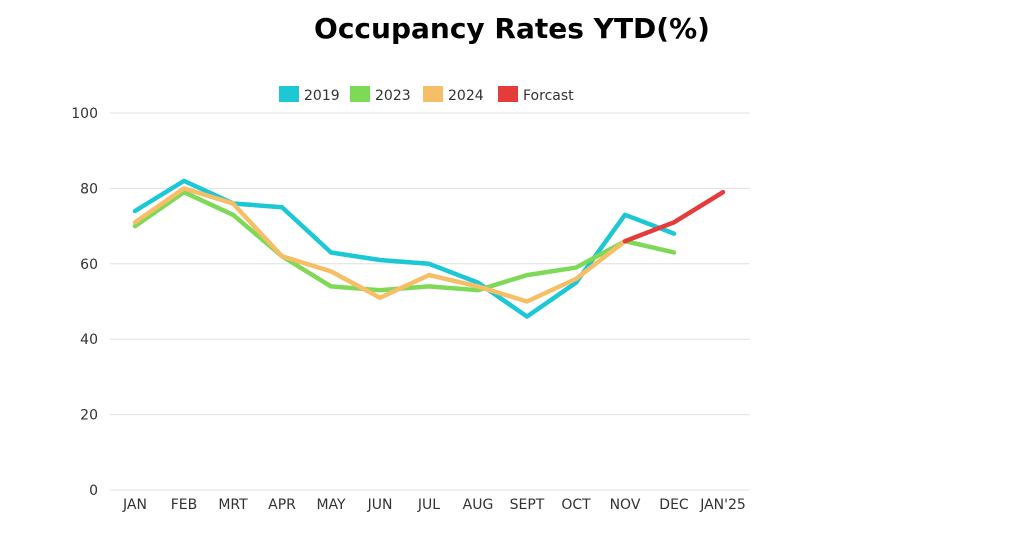 This screenshot has width=1024, height=544. I want to click on y-axis: 0 20 40 60 80 100, so click(84, 302).